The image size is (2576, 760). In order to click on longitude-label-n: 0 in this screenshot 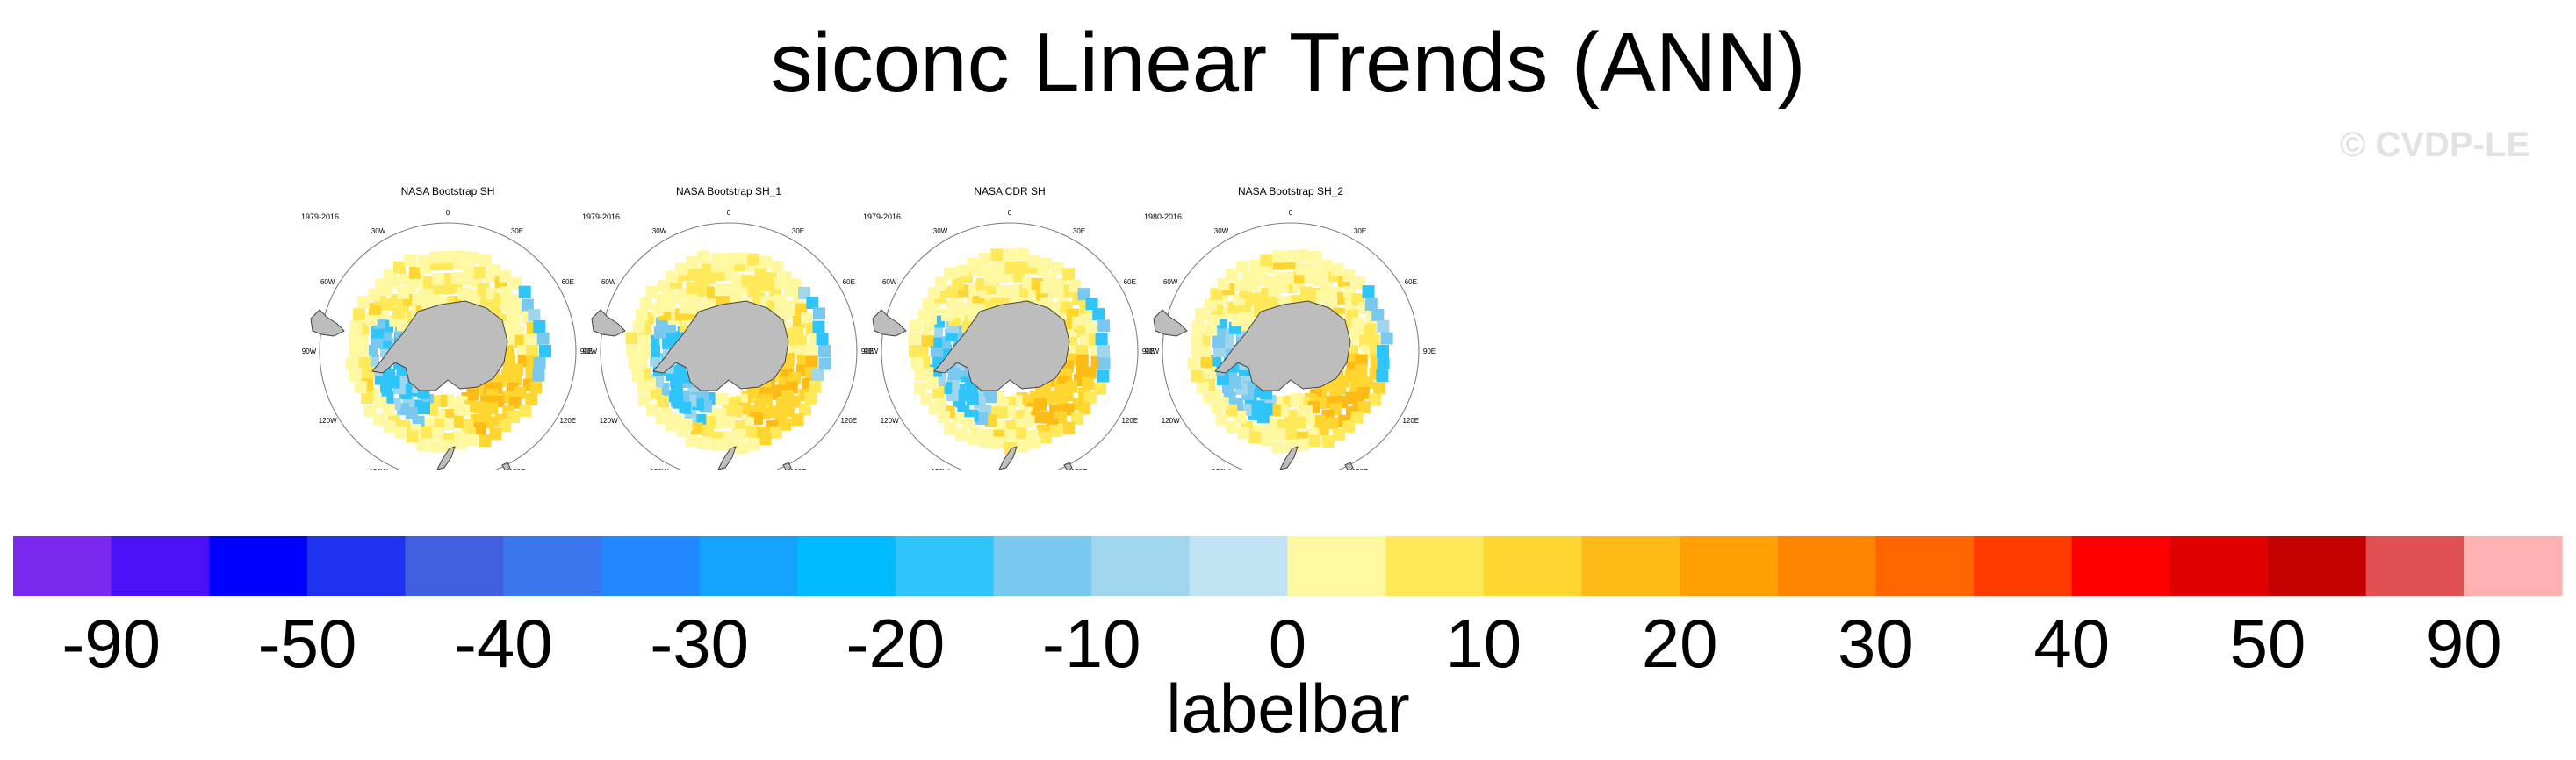, I will do `click(1010, 213)`.